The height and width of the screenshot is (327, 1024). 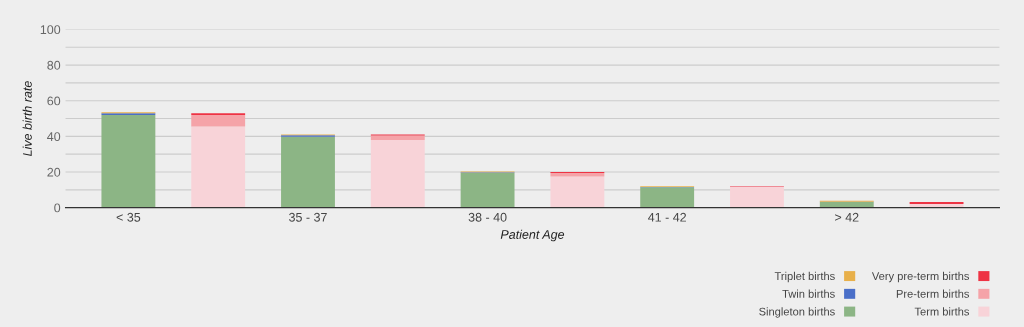 What do you see at coordinates (128, 217) in the screenshot?
I see `x-tick-label: < 35` at bounding box center [128, 217].